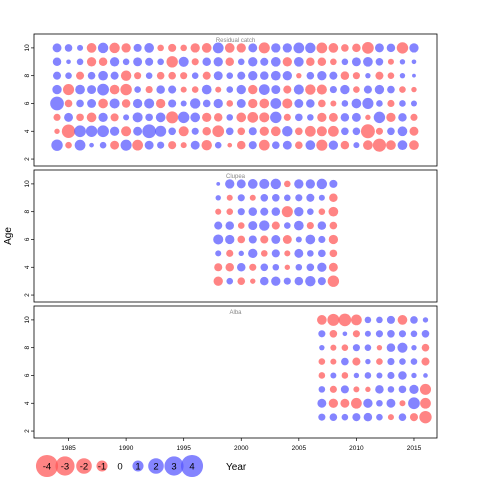 This screenshot has height=480, width=480. What do you see at coordinates (236, 177) in the screenshot?
I see `panel-title: Clupea` at bounding box center [236, 177].